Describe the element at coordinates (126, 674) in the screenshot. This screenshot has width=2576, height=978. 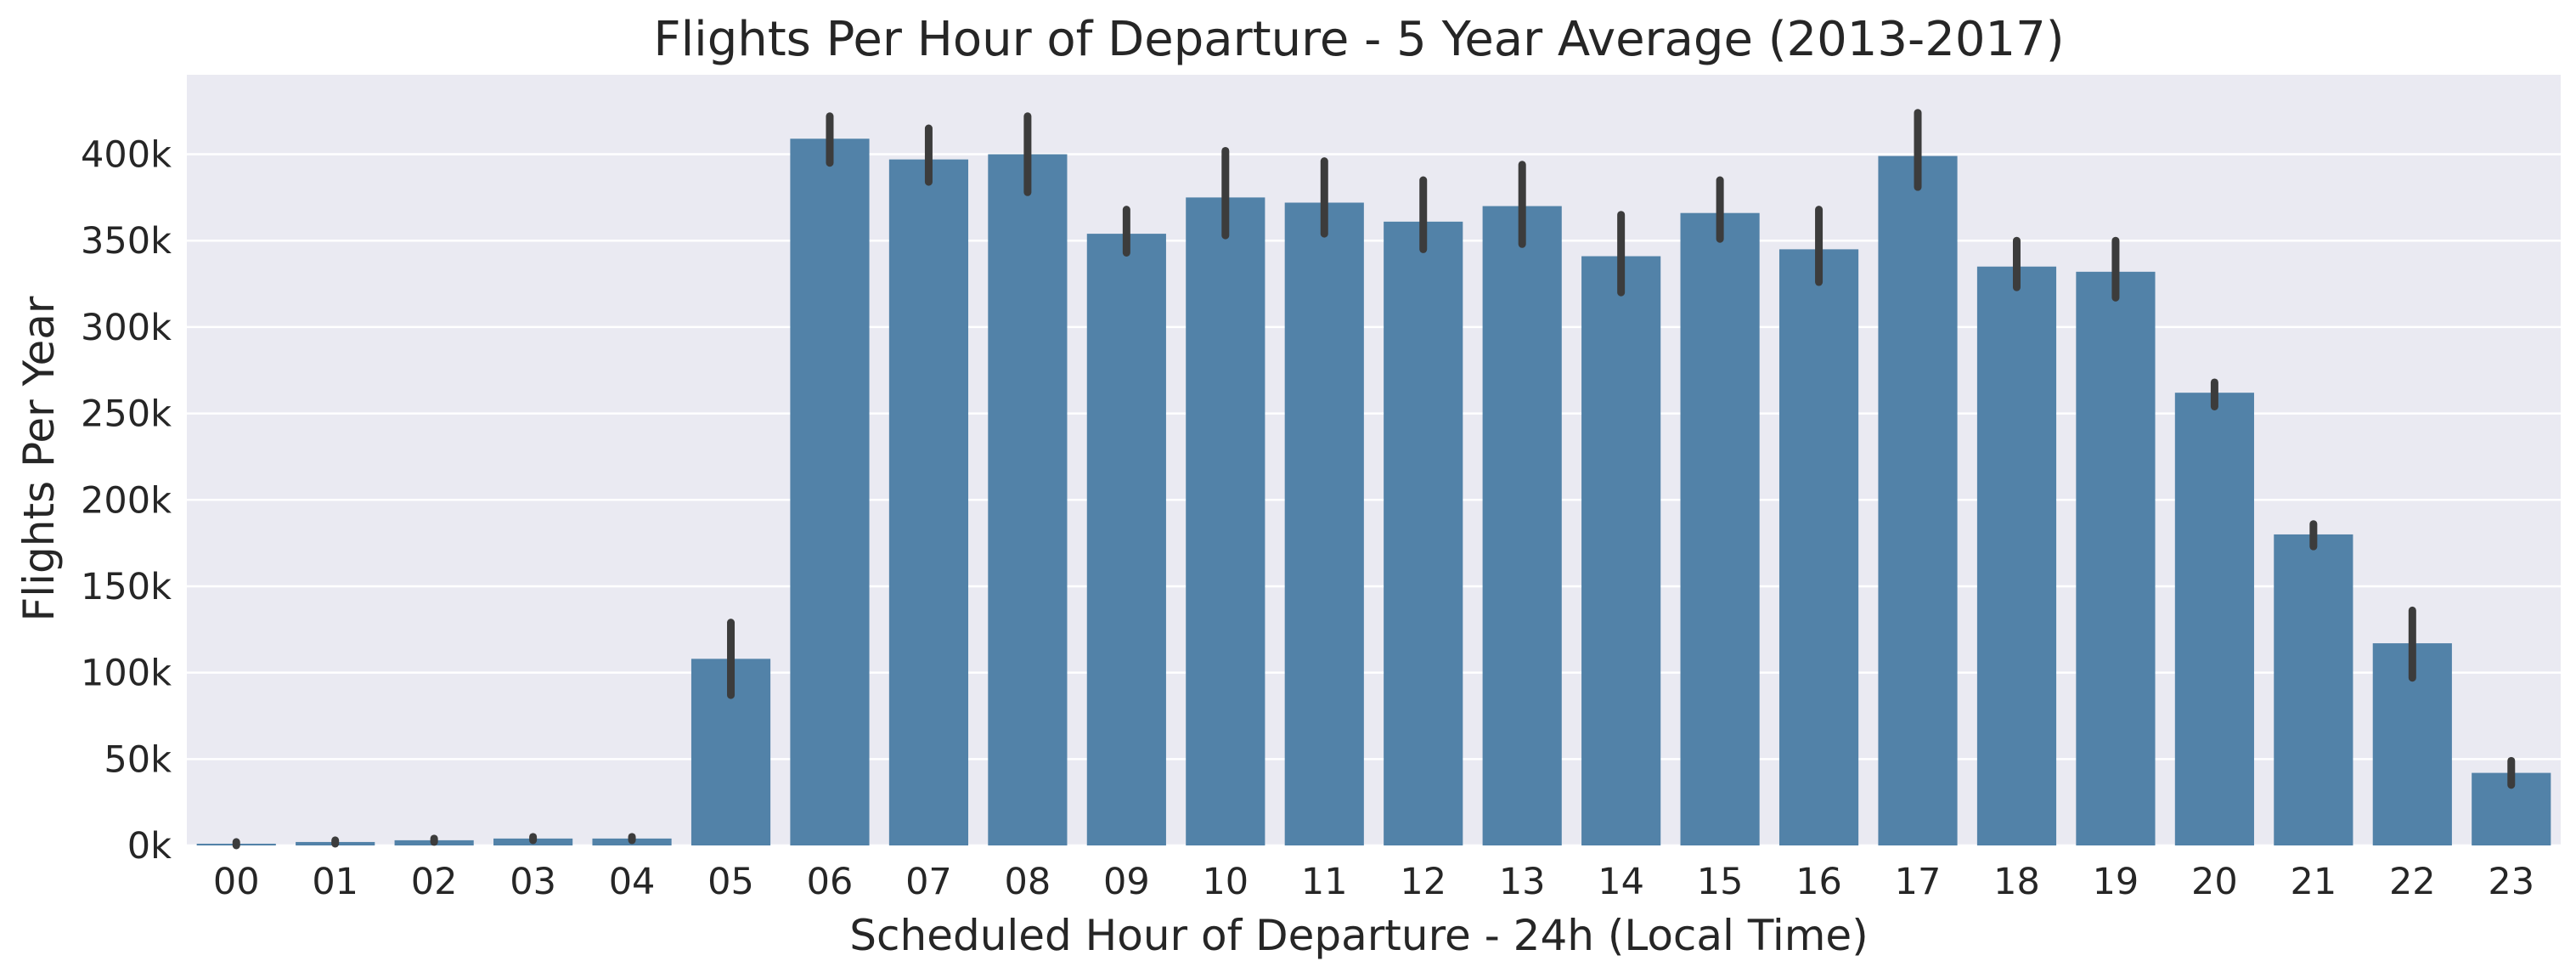
I see `y-tick-label: 100k` at that location.